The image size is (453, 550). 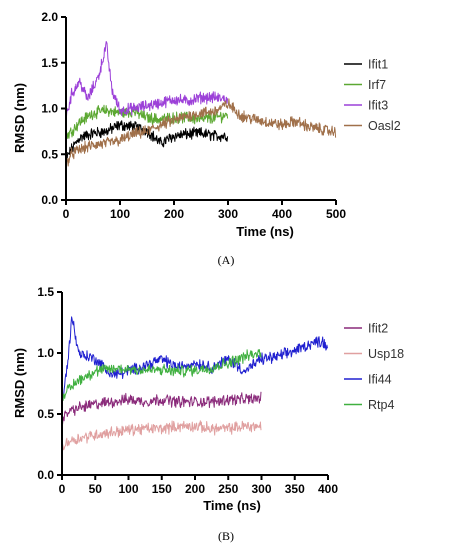 What do you see at coordinates (66, 214) in the screenshot?
I see `panel-a-xtick-label: 0` at bounding box center [66, 214].